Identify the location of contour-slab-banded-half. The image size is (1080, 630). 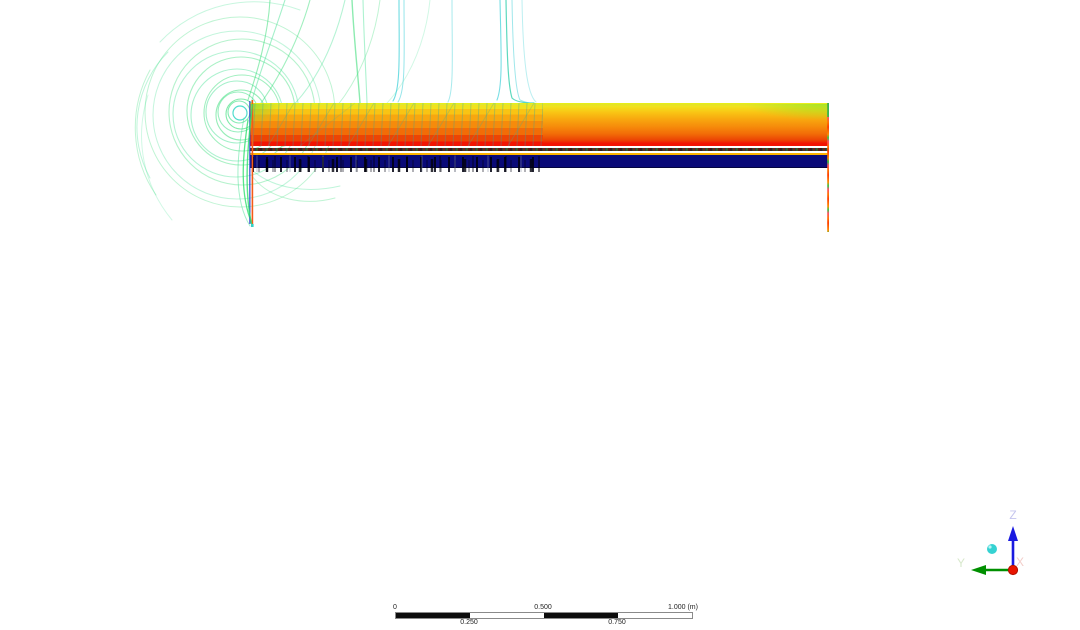
(396, 124).